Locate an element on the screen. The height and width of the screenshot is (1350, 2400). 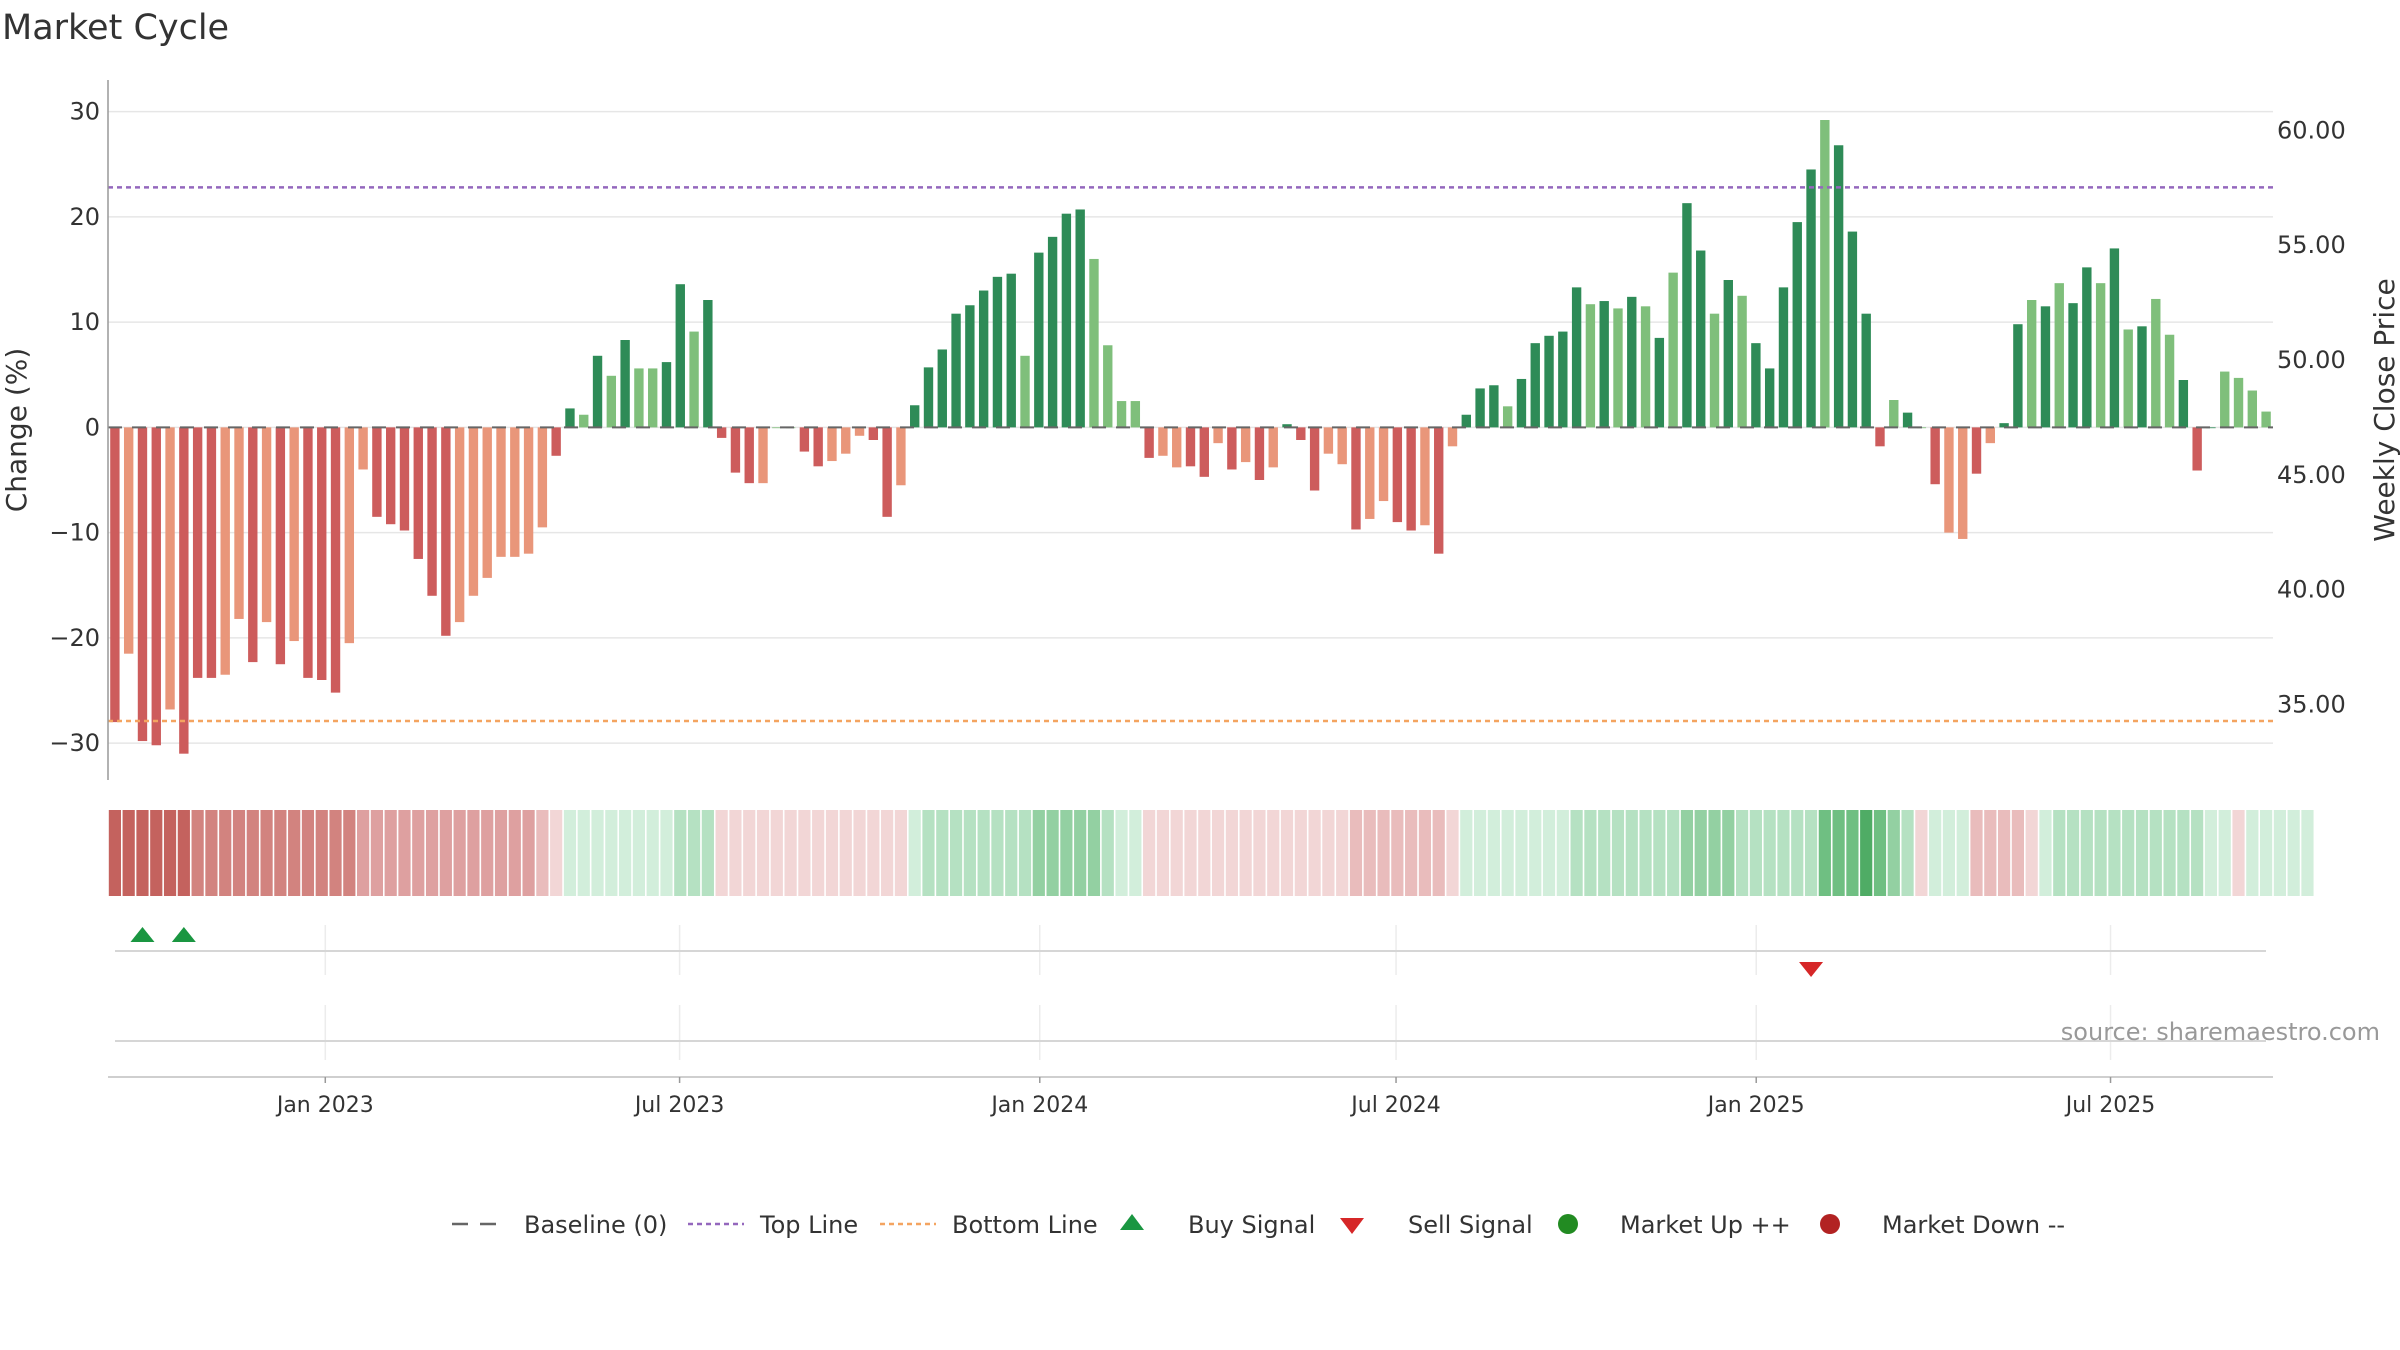
legend-sell-icon is located at coordinates (1352, 1226).